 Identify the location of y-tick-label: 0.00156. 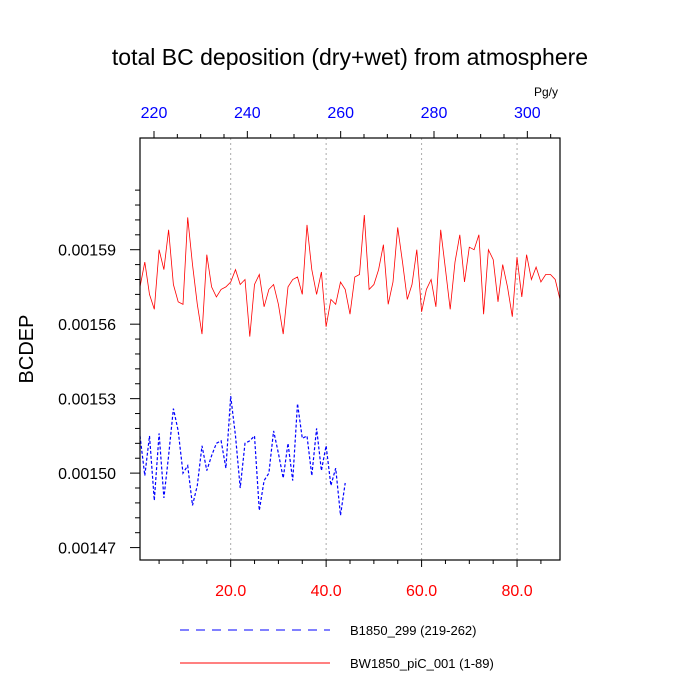
(87, 325).